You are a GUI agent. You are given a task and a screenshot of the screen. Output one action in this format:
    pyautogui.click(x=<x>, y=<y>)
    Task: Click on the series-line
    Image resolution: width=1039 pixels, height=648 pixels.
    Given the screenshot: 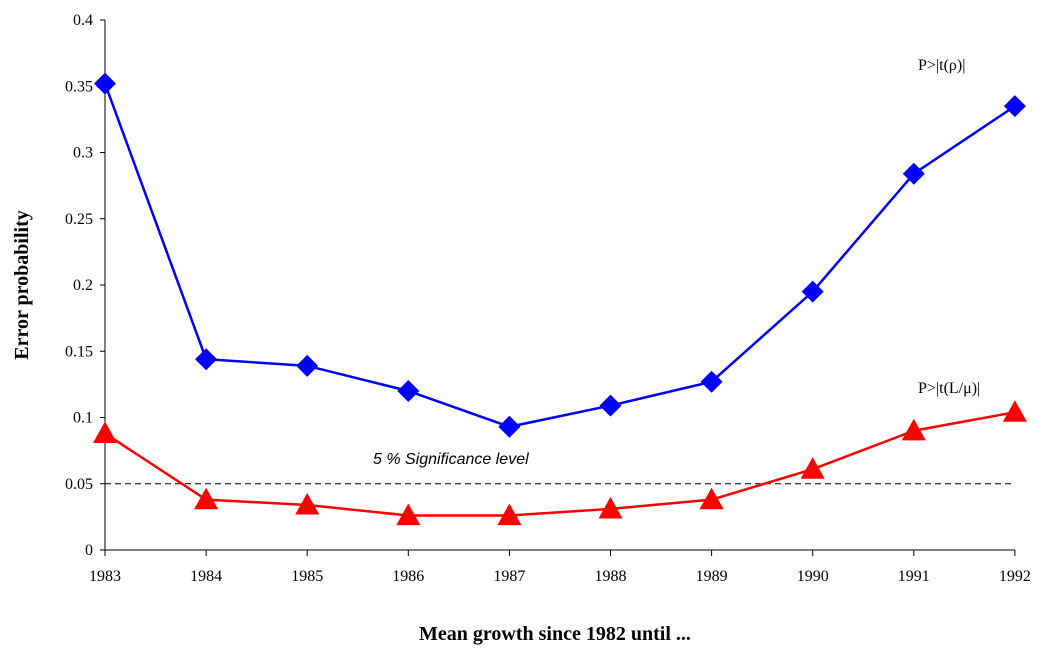 What is the action you would take?
    pyautogui.click(x=560, y=463)
    